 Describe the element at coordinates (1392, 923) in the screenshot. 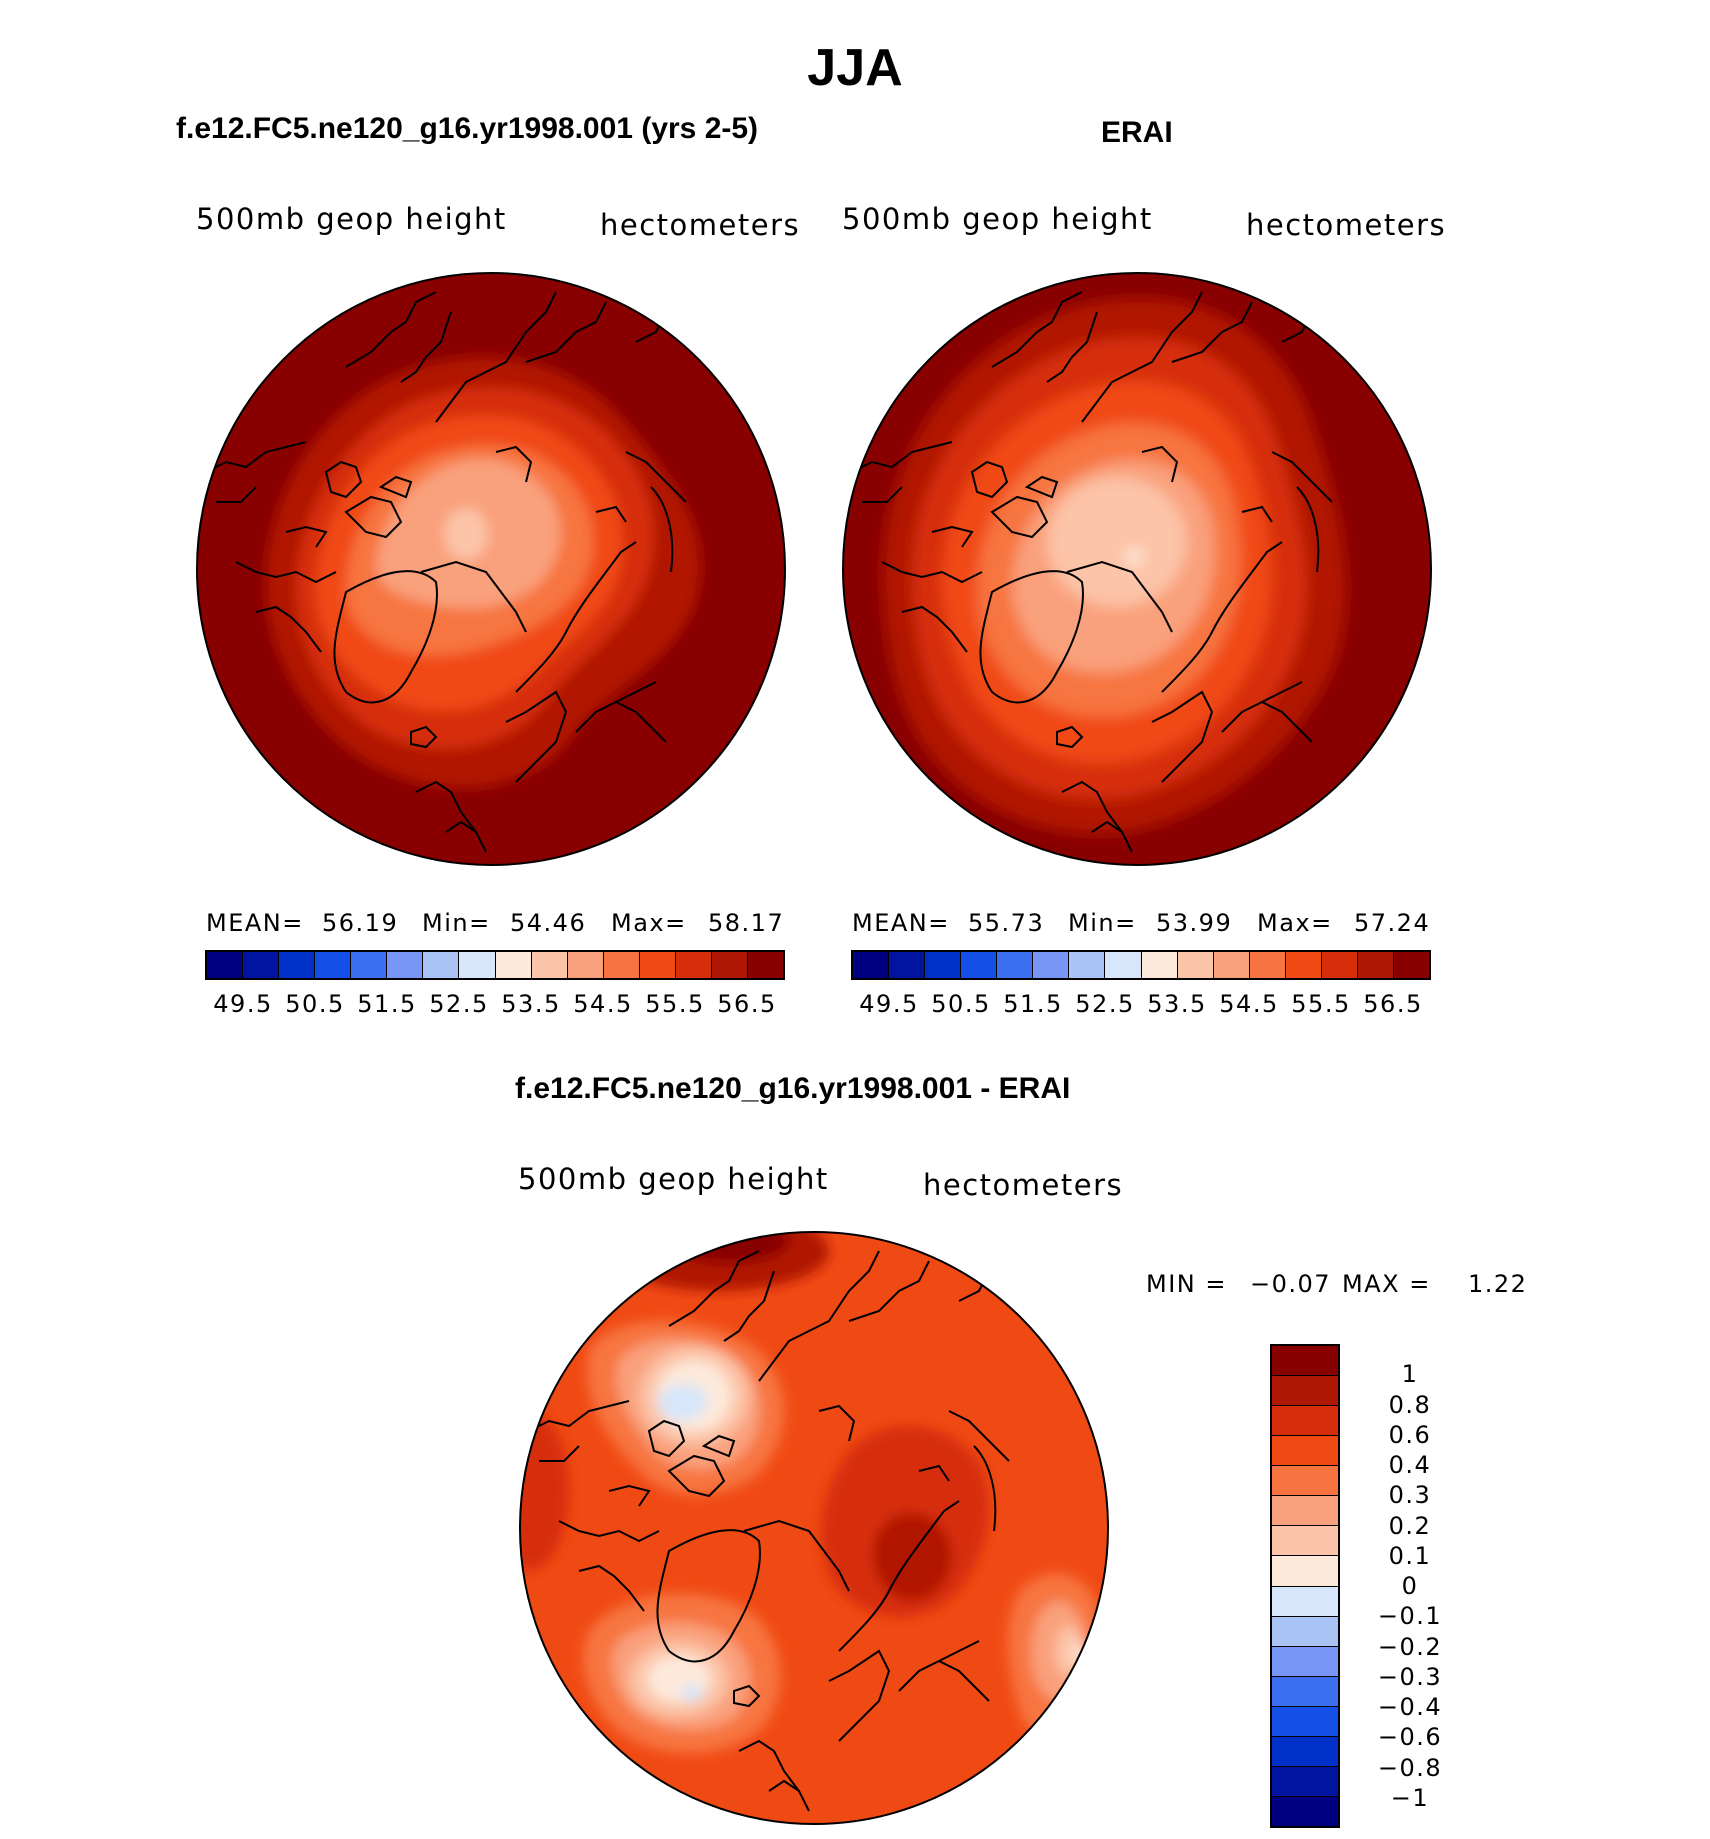

I see `panel-erai-max-value: 57.24` at that location.